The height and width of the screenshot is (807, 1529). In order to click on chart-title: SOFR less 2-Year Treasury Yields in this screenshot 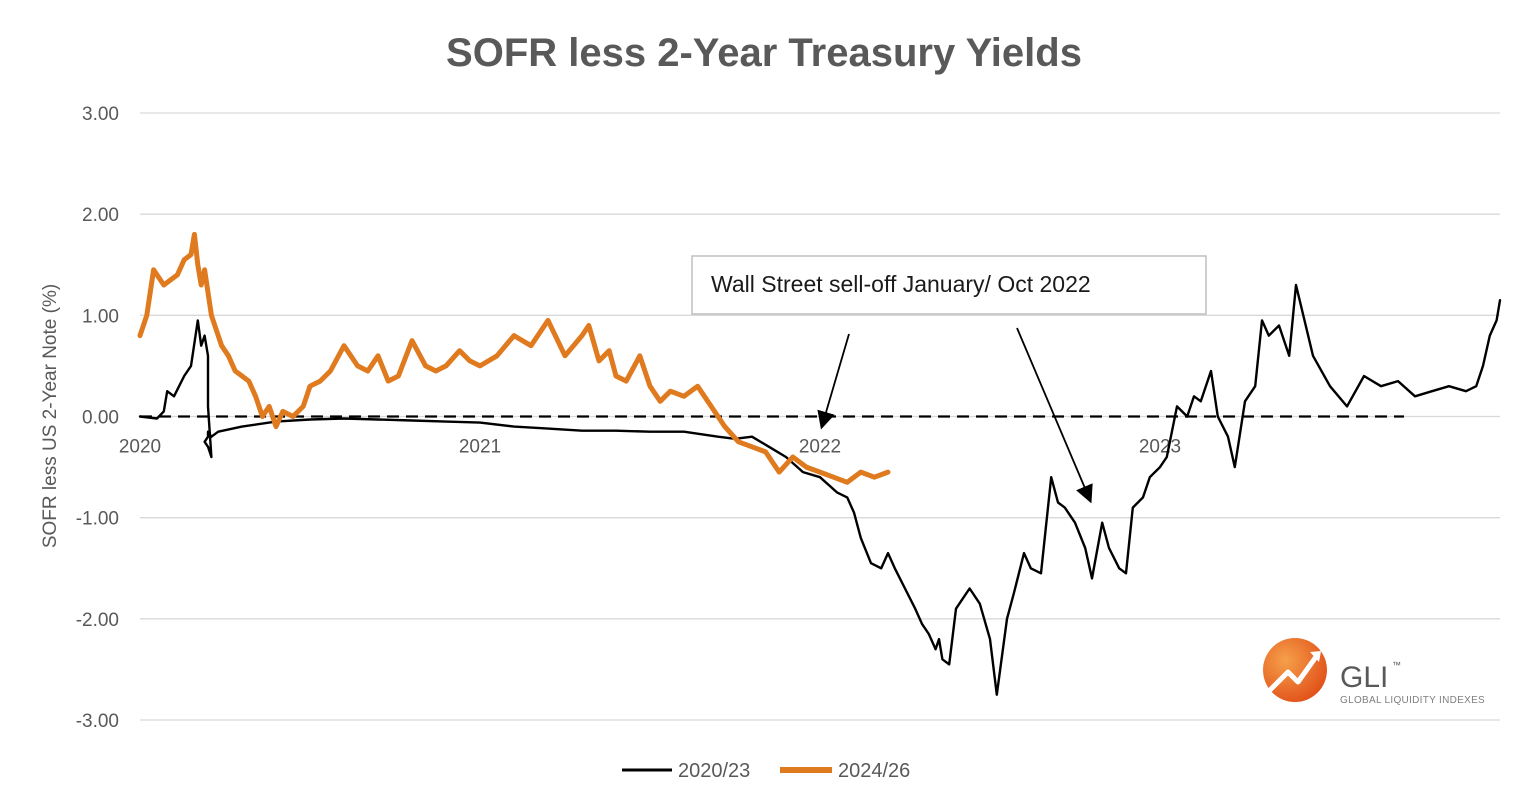, I will do `click(764, 53)`.